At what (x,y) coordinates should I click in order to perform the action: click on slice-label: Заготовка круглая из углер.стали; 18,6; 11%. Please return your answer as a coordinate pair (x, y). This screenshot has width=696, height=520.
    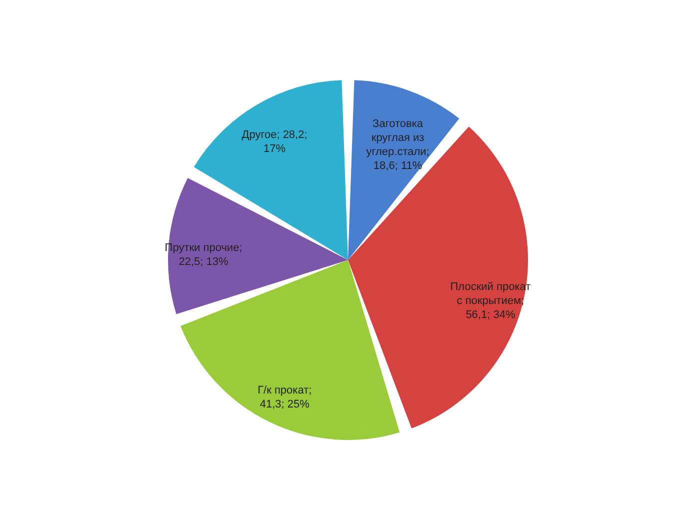
    Looking at the image, I should click on (398, 145).